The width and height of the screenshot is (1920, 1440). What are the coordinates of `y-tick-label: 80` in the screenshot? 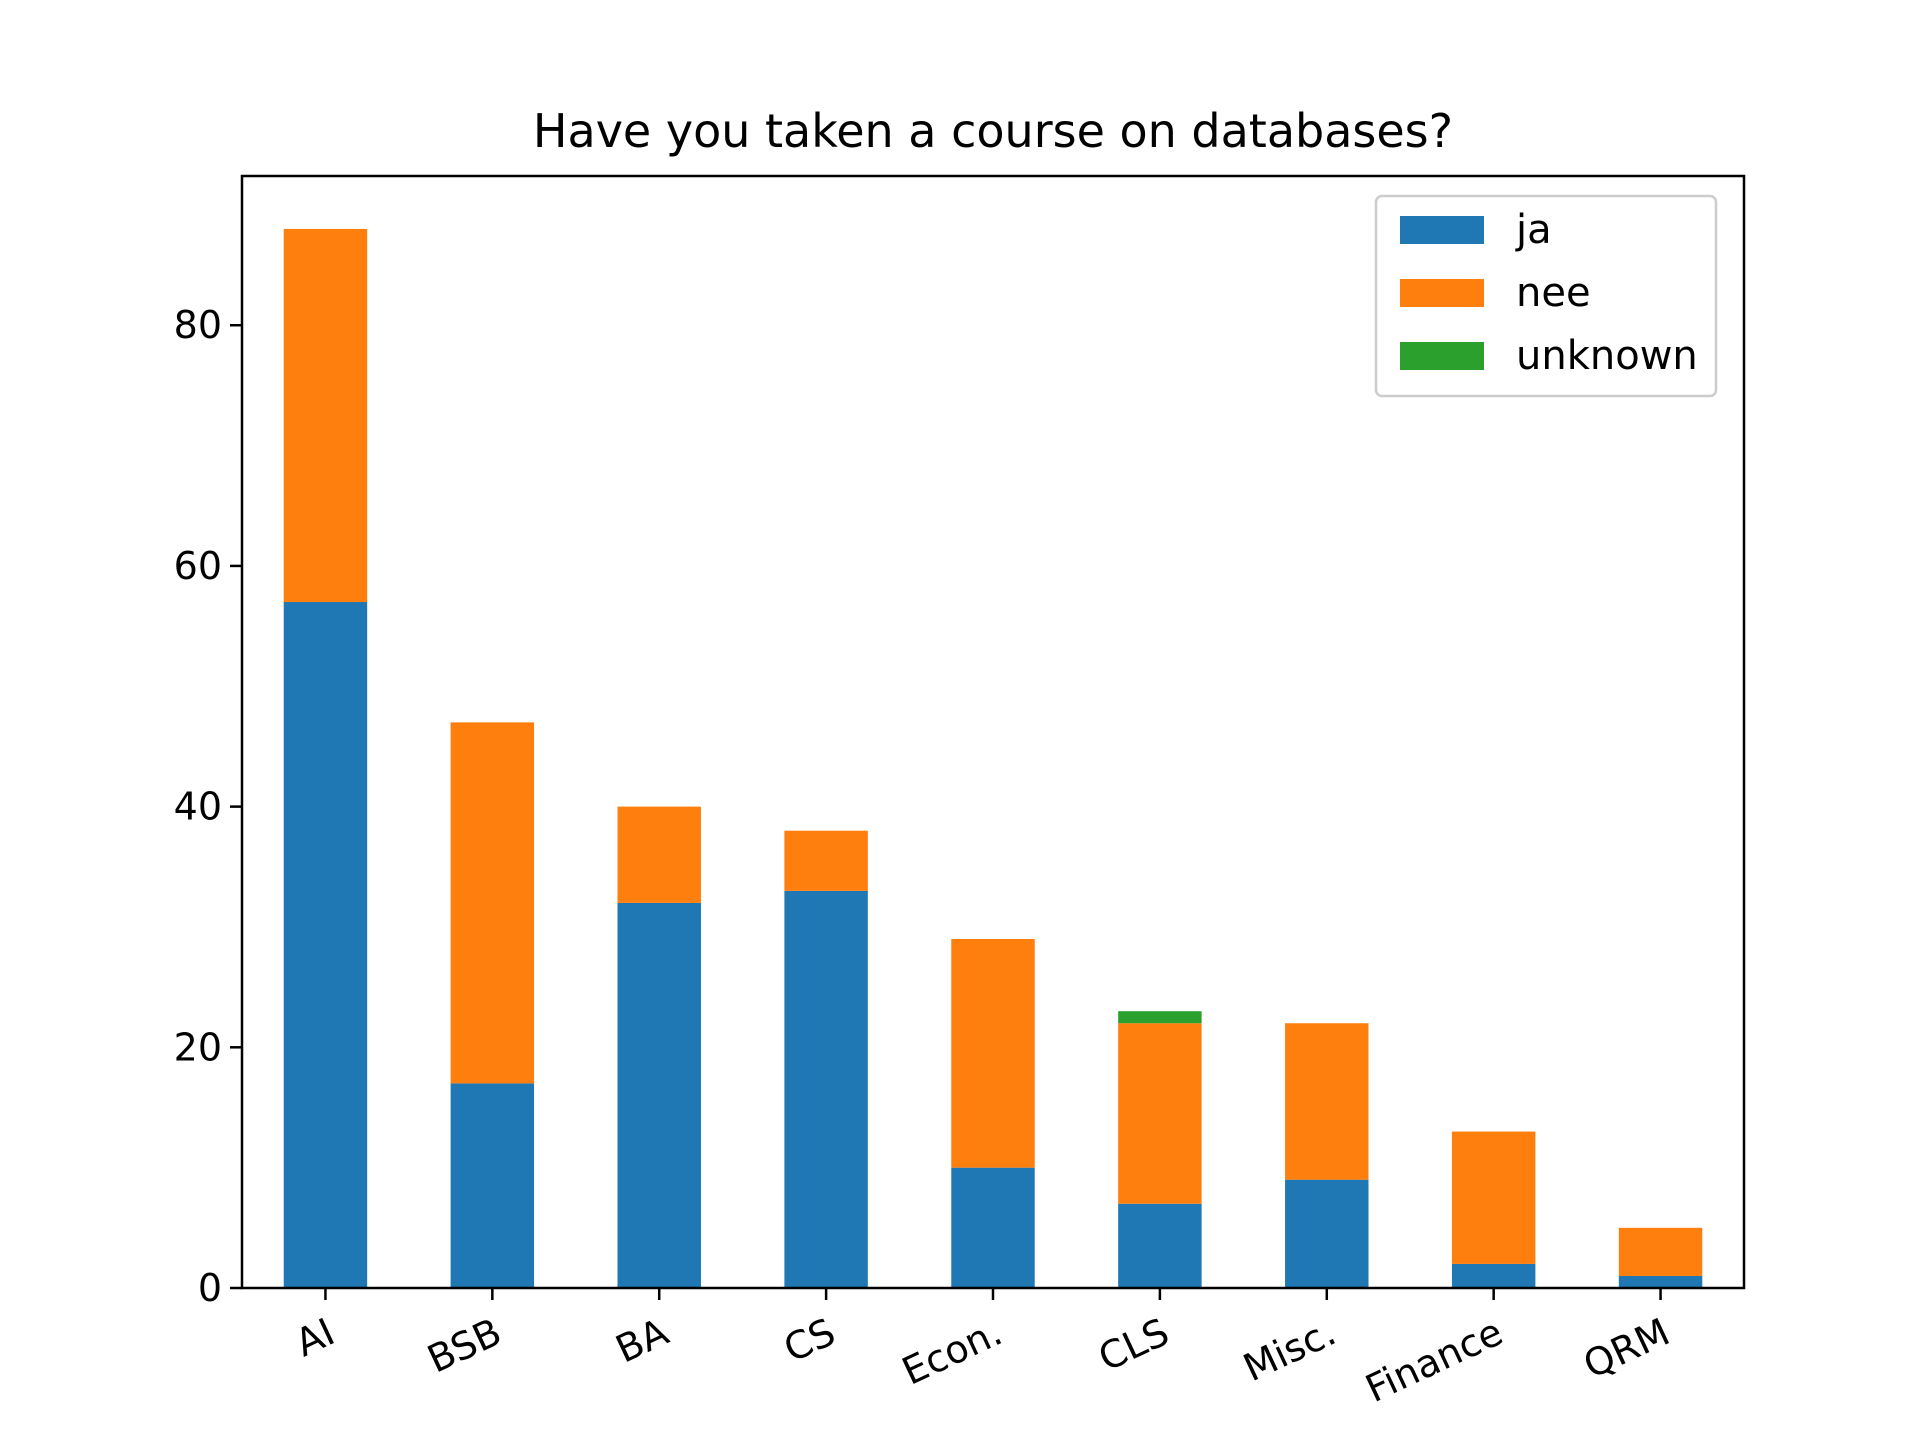 It's located at (198, 325).